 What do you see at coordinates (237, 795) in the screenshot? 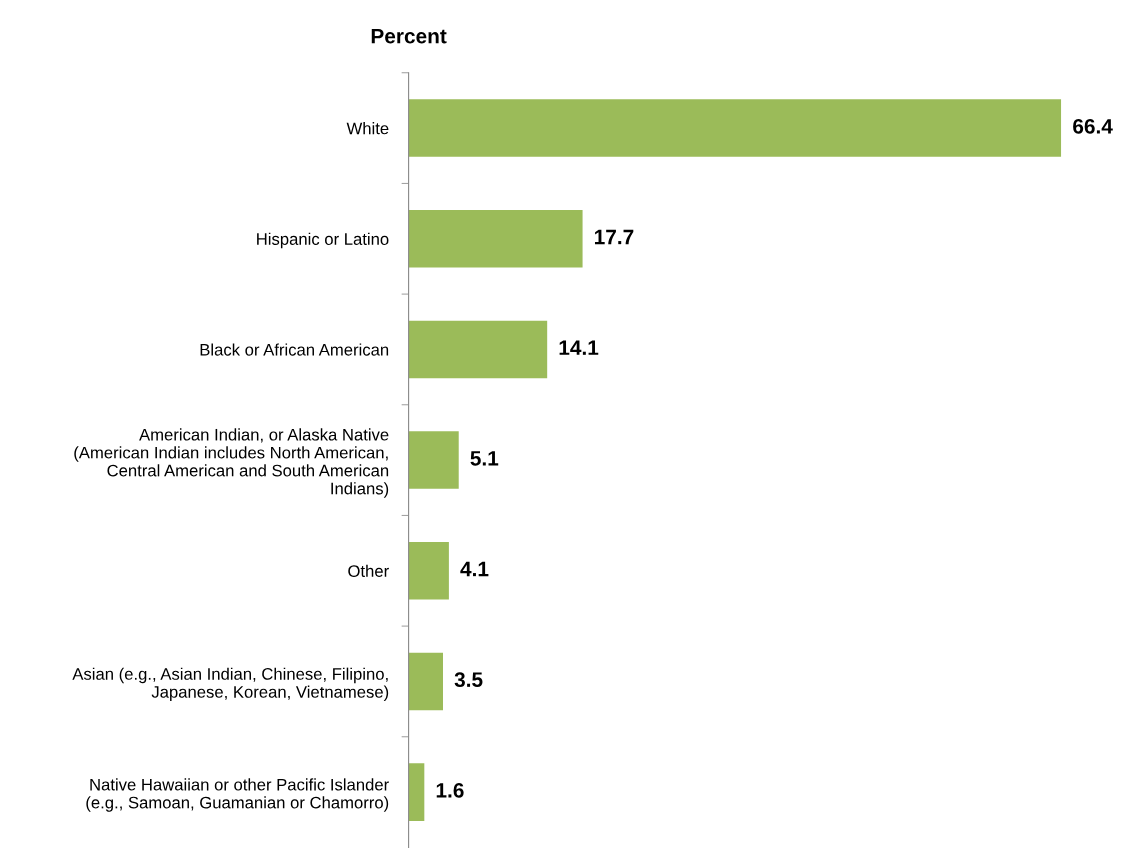
I see `y-tick-label: Native Hawaiian or other Pacific Islander (e.g., Samoan, Guamanian or Chamorro)` at bounding box center [237, 795].